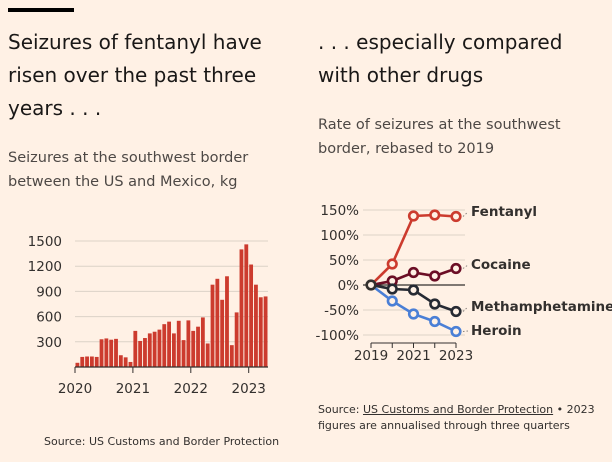 The height and width of the screenshot is (462, 612). Describe the element at coordinates (249, 389) in the screenshot. I see `bar-x-tick: 2023` at that location.